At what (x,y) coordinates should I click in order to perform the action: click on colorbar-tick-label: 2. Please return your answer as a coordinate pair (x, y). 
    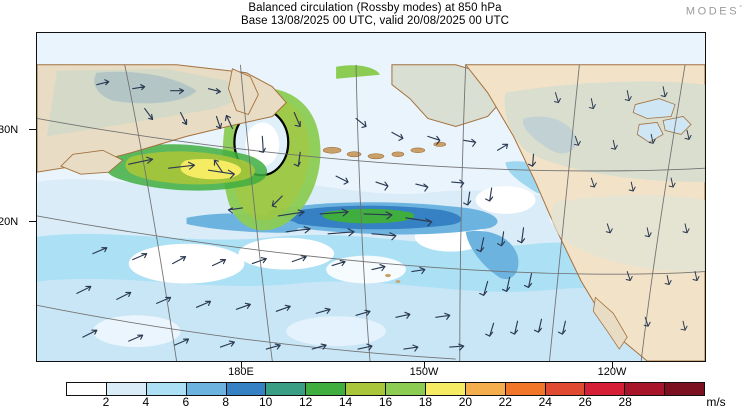
    Looking at the image, I should click on (106, 402).